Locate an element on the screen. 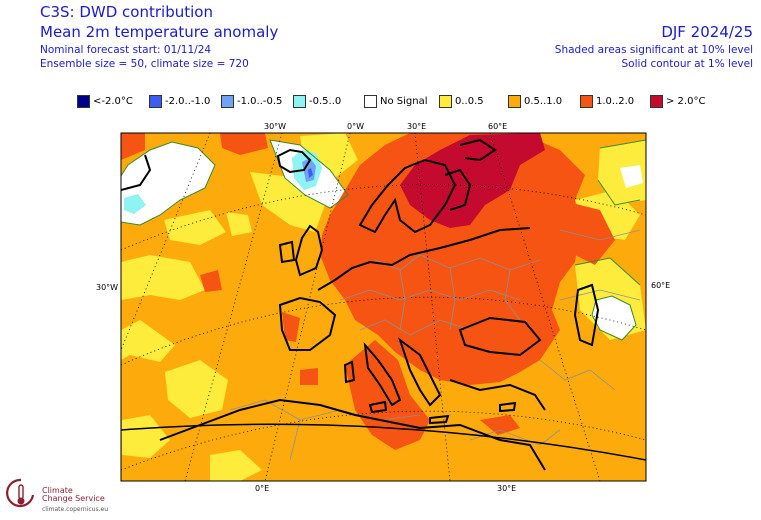  legend-item: -2.0..-1.0 is located at coordinates (179, 101).